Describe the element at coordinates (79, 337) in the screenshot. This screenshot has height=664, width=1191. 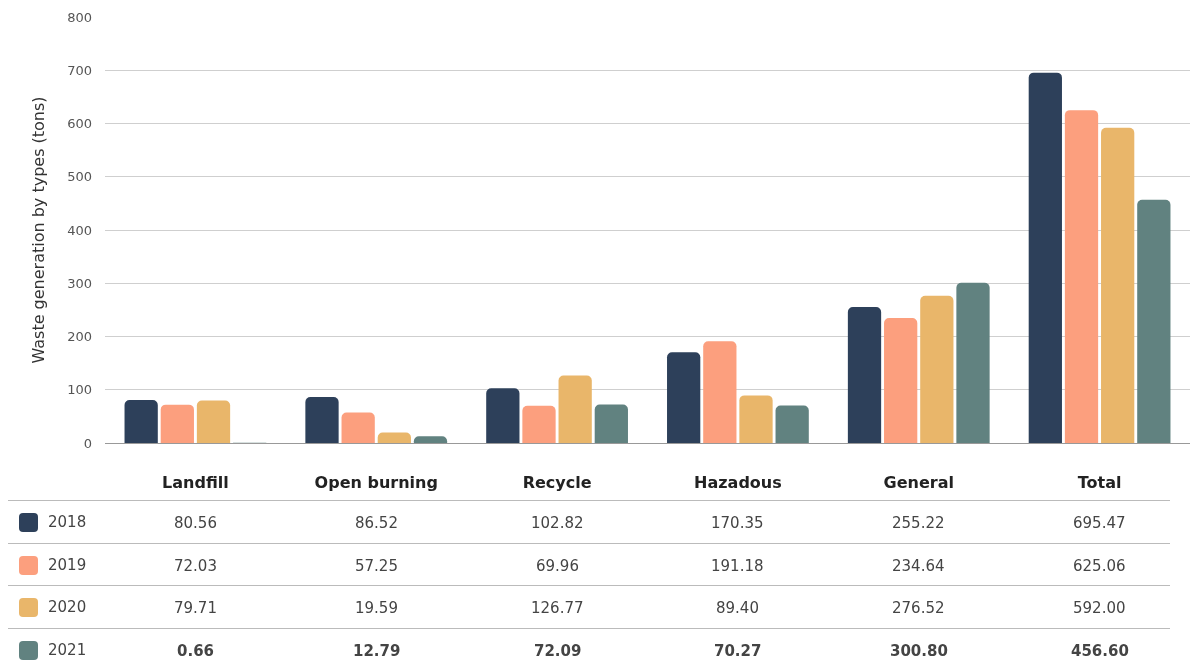
I see `y-tick-label: 200` at that location.